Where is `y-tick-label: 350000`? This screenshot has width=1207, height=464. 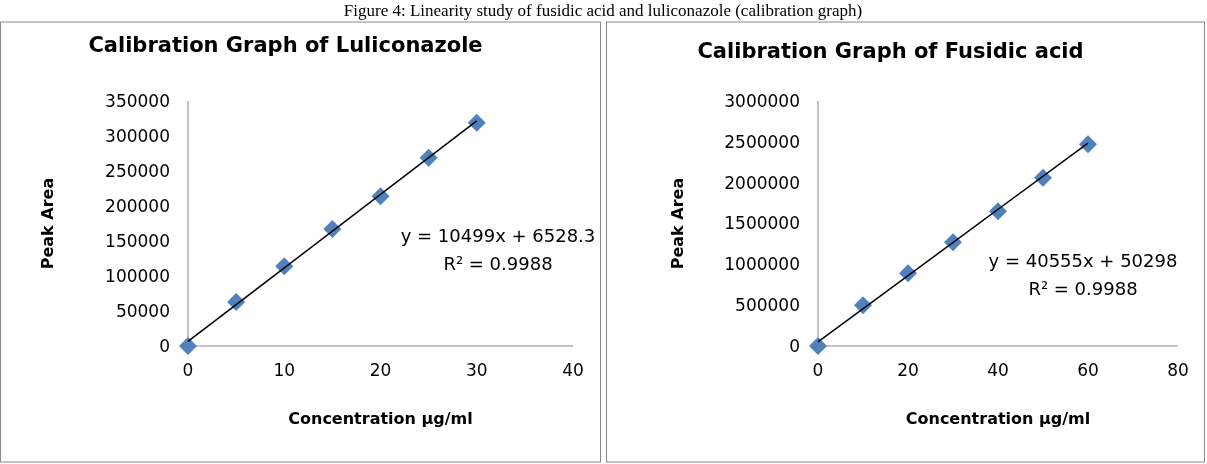 y-tick-label: 350000 is located at coordinates (137, 100).